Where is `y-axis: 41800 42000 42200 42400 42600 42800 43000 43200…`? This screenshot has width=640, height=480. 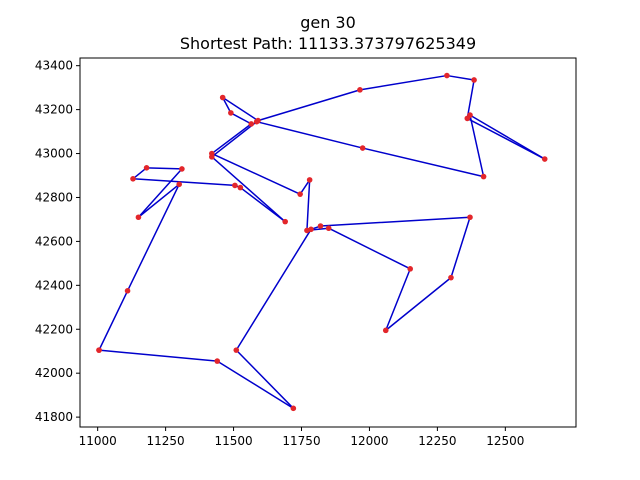 y-axis: 41800 42000 42200 42400 42600 42800 43000 43200… is located at coordinates (57, 241).